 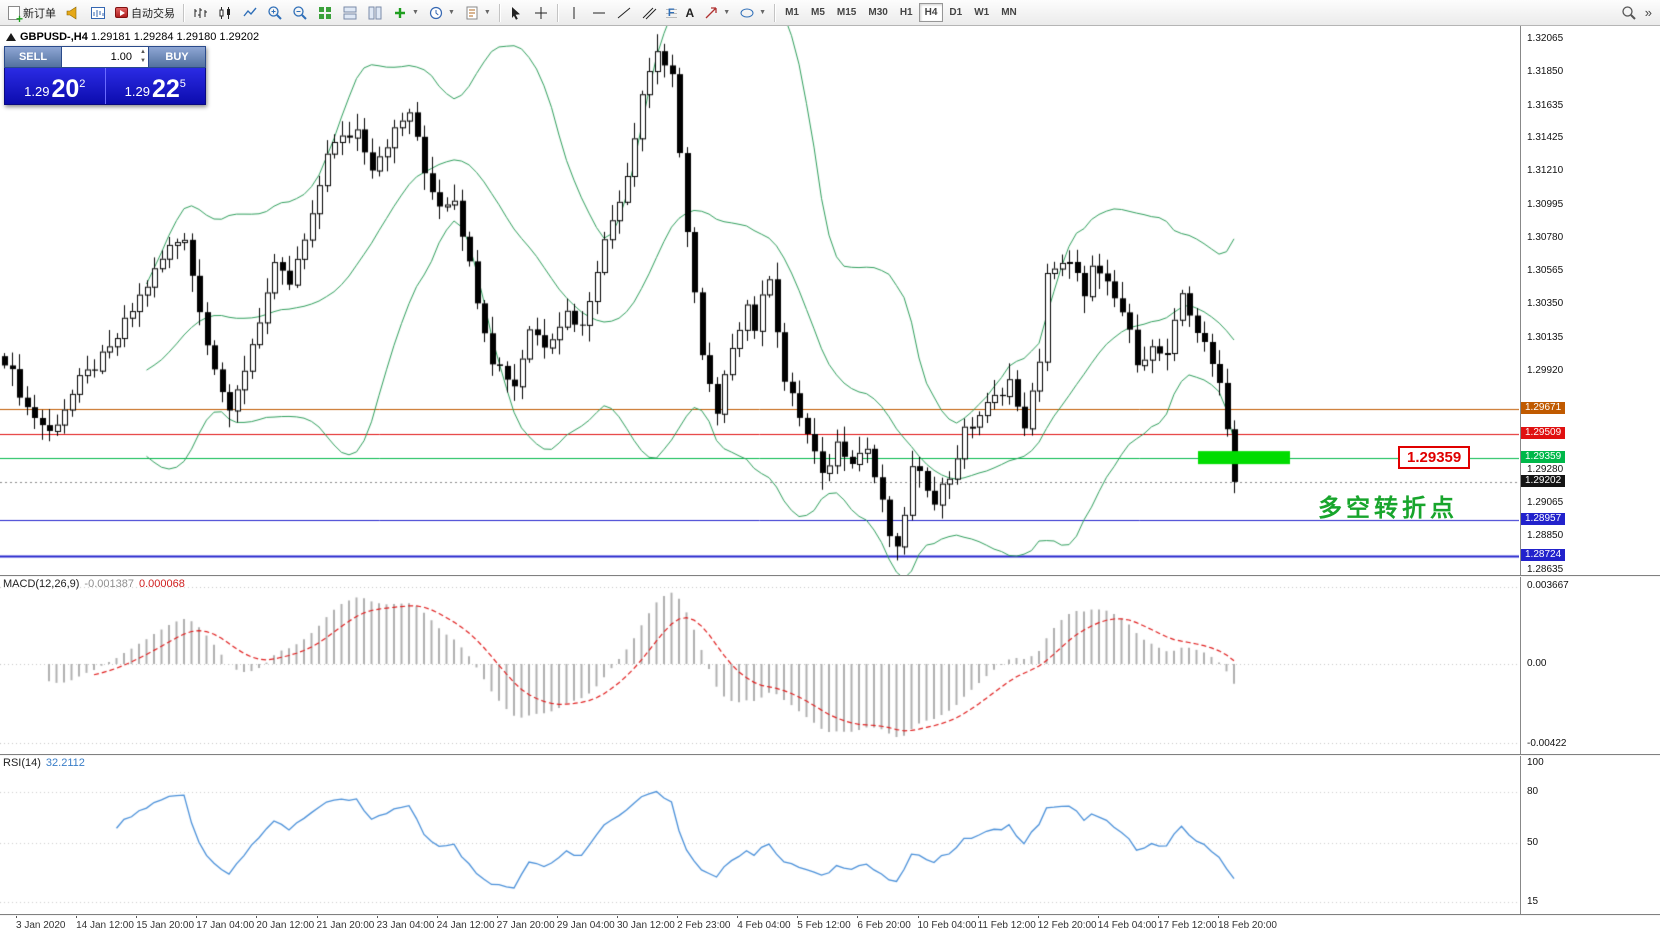 I want to click on timeframe-button-m1: M1, so click(x=792, y=12).